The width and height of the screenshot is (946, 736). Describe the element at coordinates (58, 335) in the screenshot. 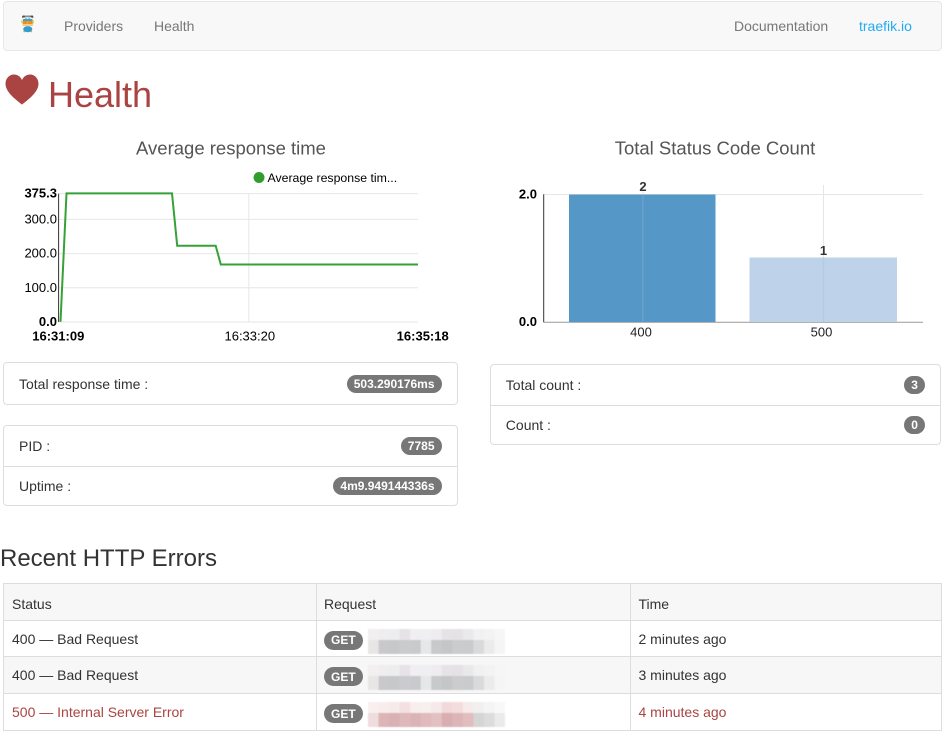

I see `svg-text: 16:31:09` at that location.